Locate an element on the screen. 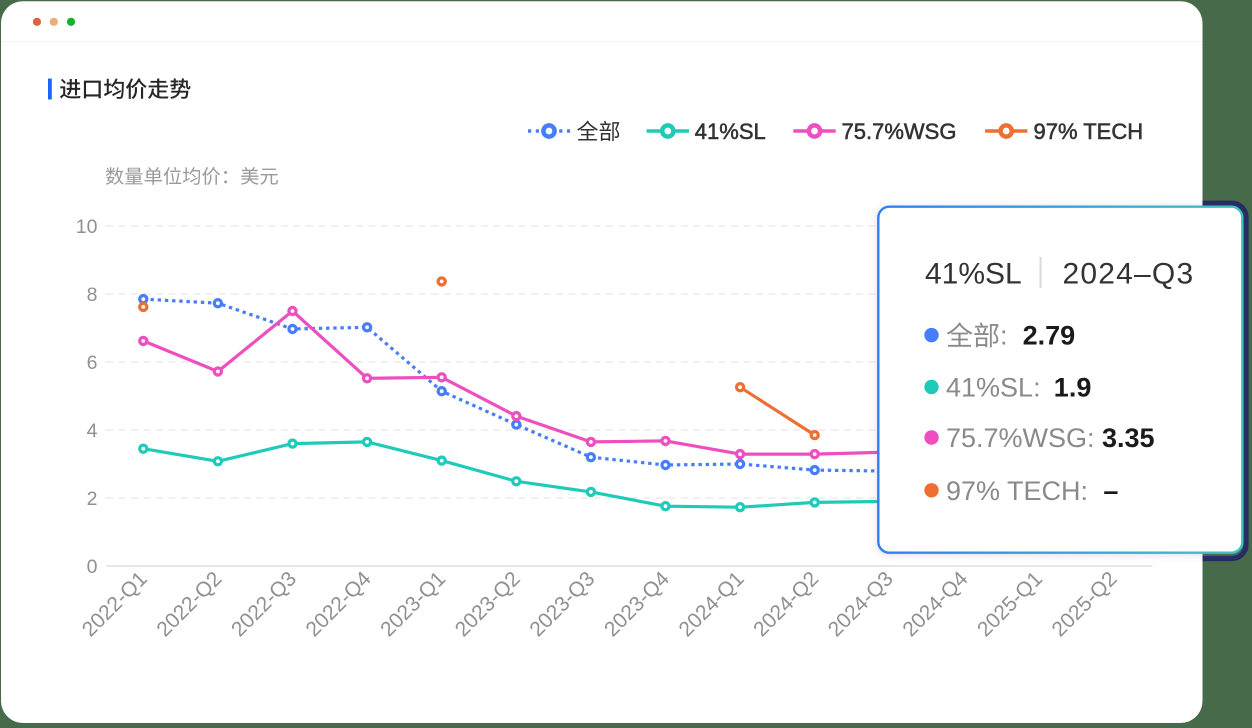 This screenshot has width=1252, height=728. svg-text: 41%SL: is located at coordinates (993, 388).